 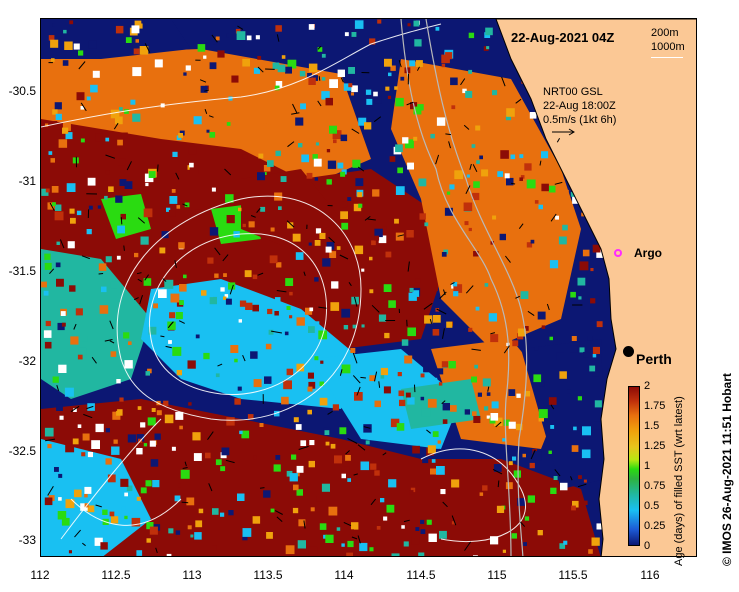 I want to click on argo-float-marker, so click(x=618, y=253).